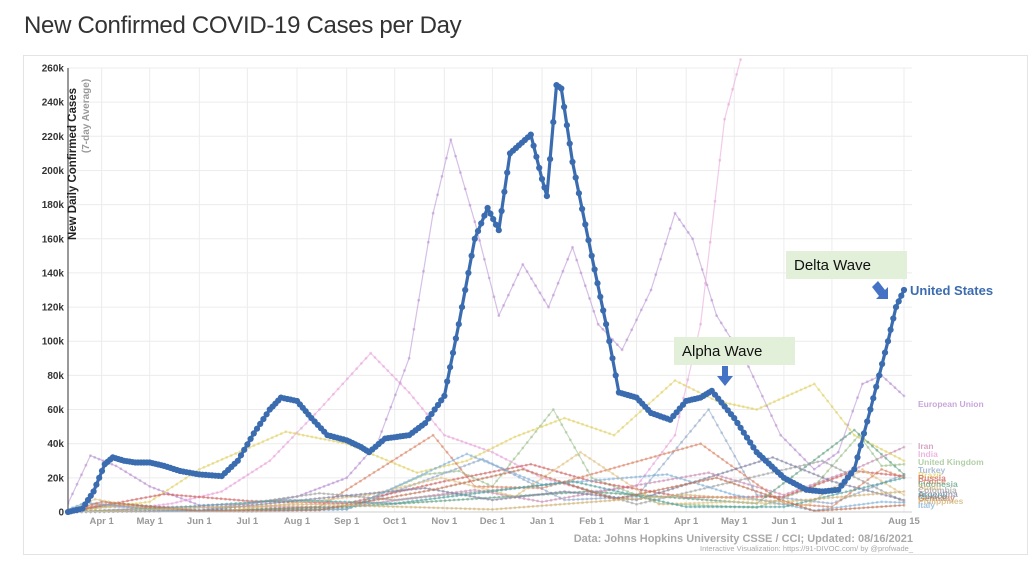  I want to click on series-philippines, so click(487, 502).